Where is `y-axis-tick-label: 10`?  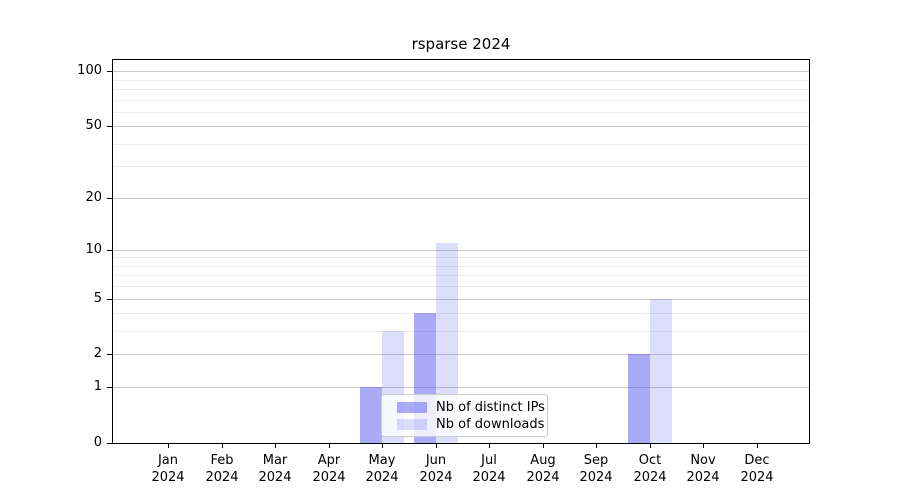
y-axis-tick-label: 10 is located at coordinates (93, 249).